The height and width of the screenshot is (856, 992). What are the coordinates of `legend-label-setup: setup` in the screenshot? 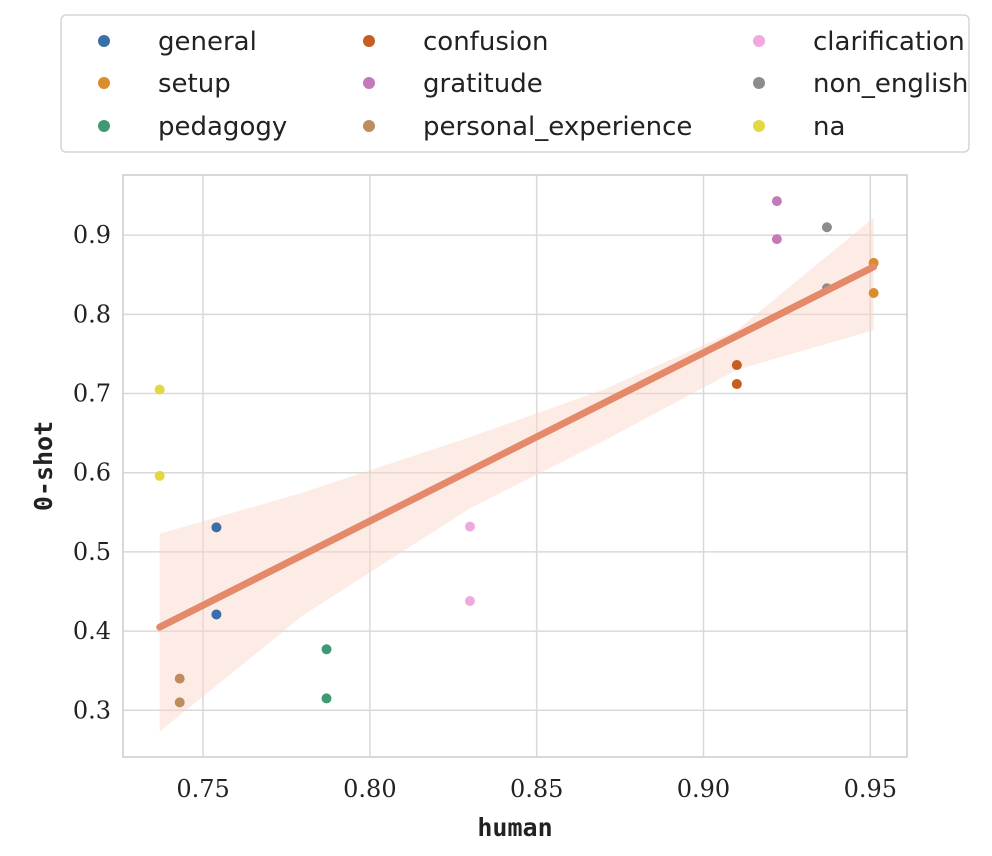 It's located at (194, 84).